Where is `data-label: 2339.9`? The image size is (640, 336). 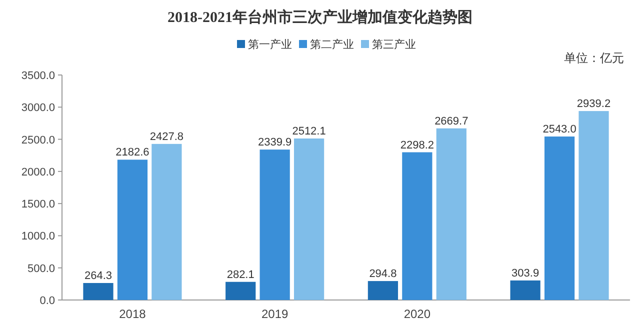 data-label: 2339.9 is located at coordinates (275, 142).